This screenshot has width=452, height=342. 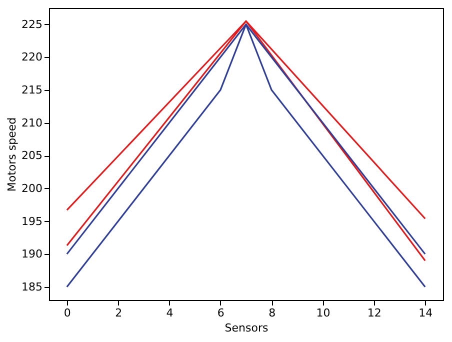 I want to click on y-tick-label: 200, so click(x=32, y=188).